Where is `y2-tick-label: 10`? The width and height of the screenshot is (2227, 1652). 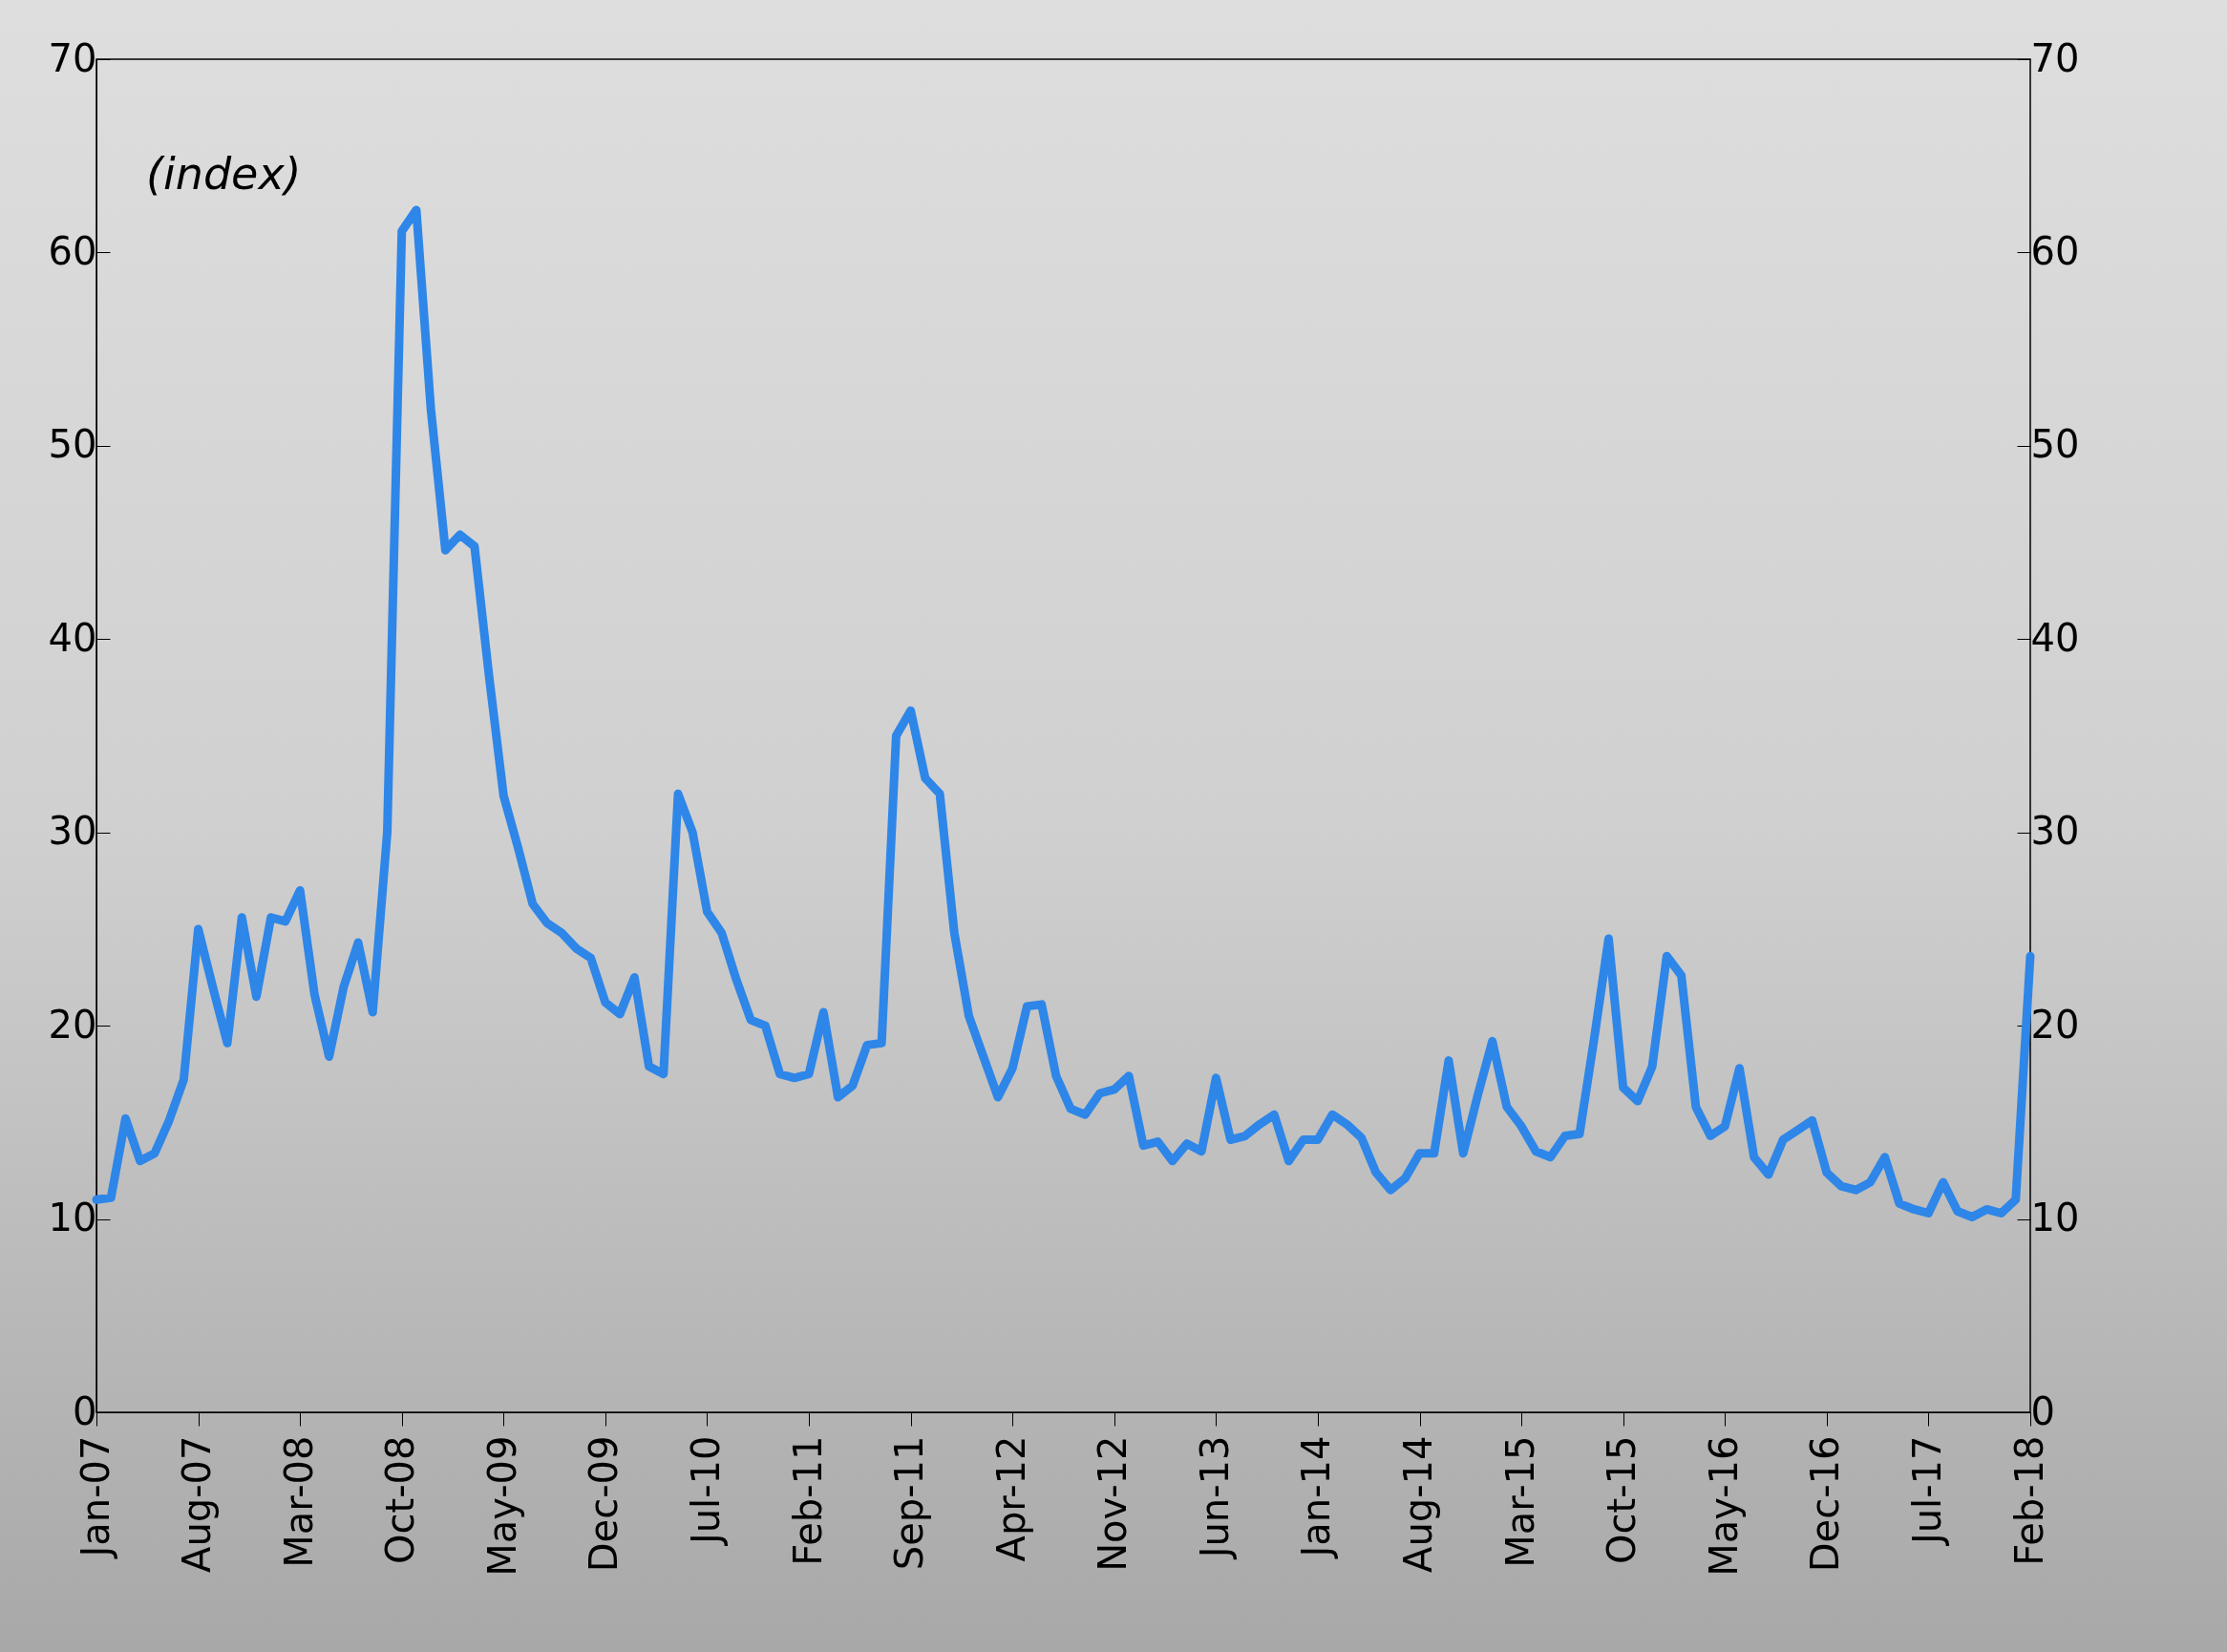 y2-tick-label: 10 is located at coordinates (2055, 1218).